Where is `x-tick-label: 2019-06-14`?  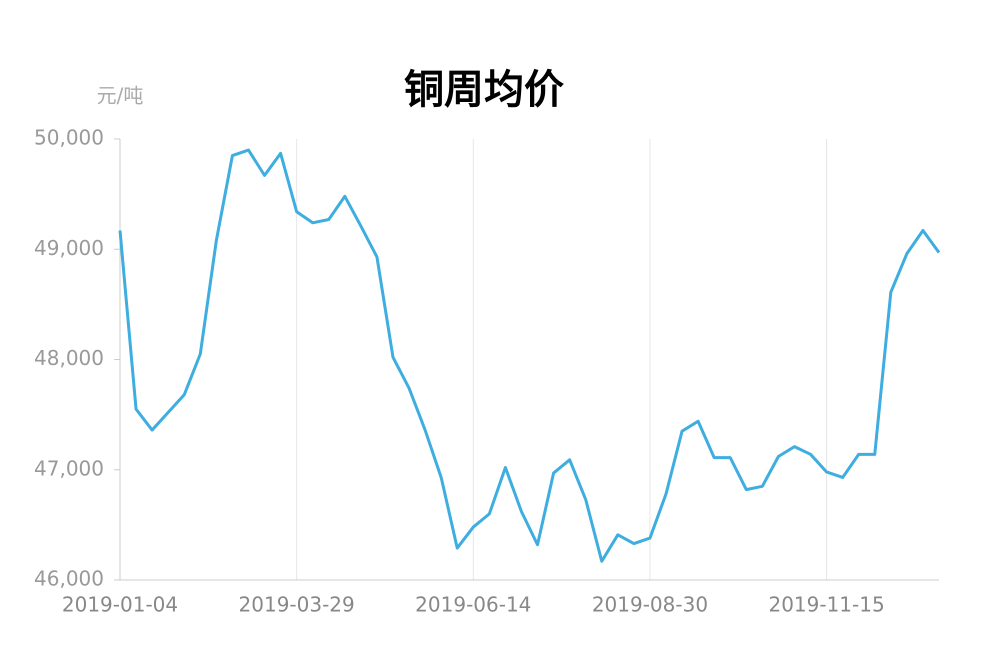
x-tick-label: 2019-06-14 is located at coordinates (473, 605).